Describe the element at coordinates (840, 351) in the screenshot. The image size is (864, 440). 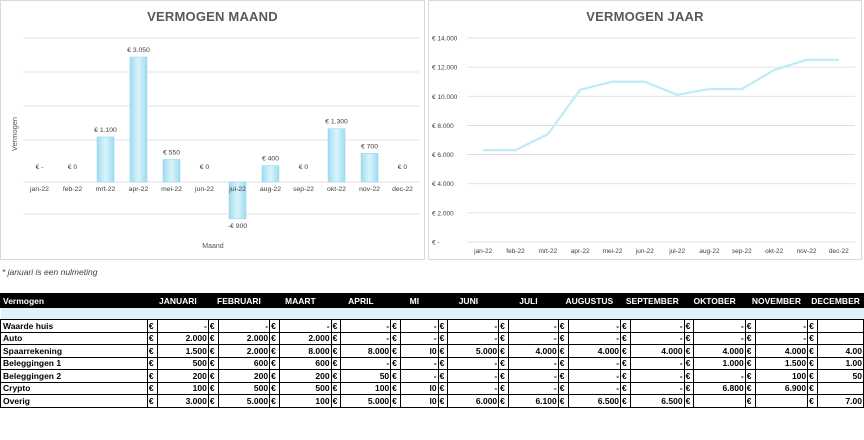
I see `amount-cell: 4.00` at that location.